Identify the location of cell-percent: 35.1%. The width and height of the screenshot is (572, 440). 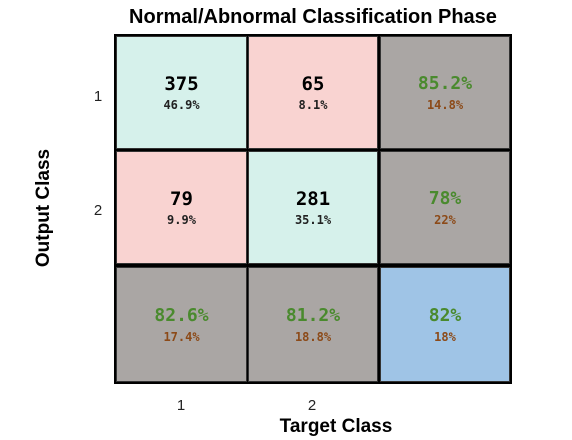
(313, 219).